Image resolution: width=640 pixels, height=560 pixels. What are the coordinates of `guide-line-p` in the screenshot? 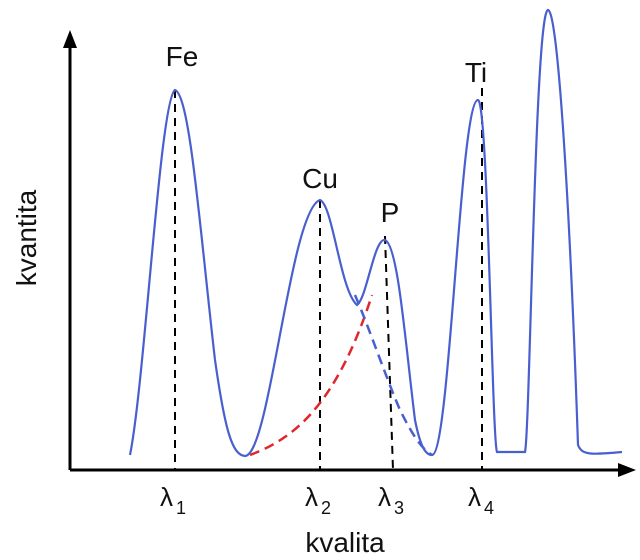 It's located at (389, 353).